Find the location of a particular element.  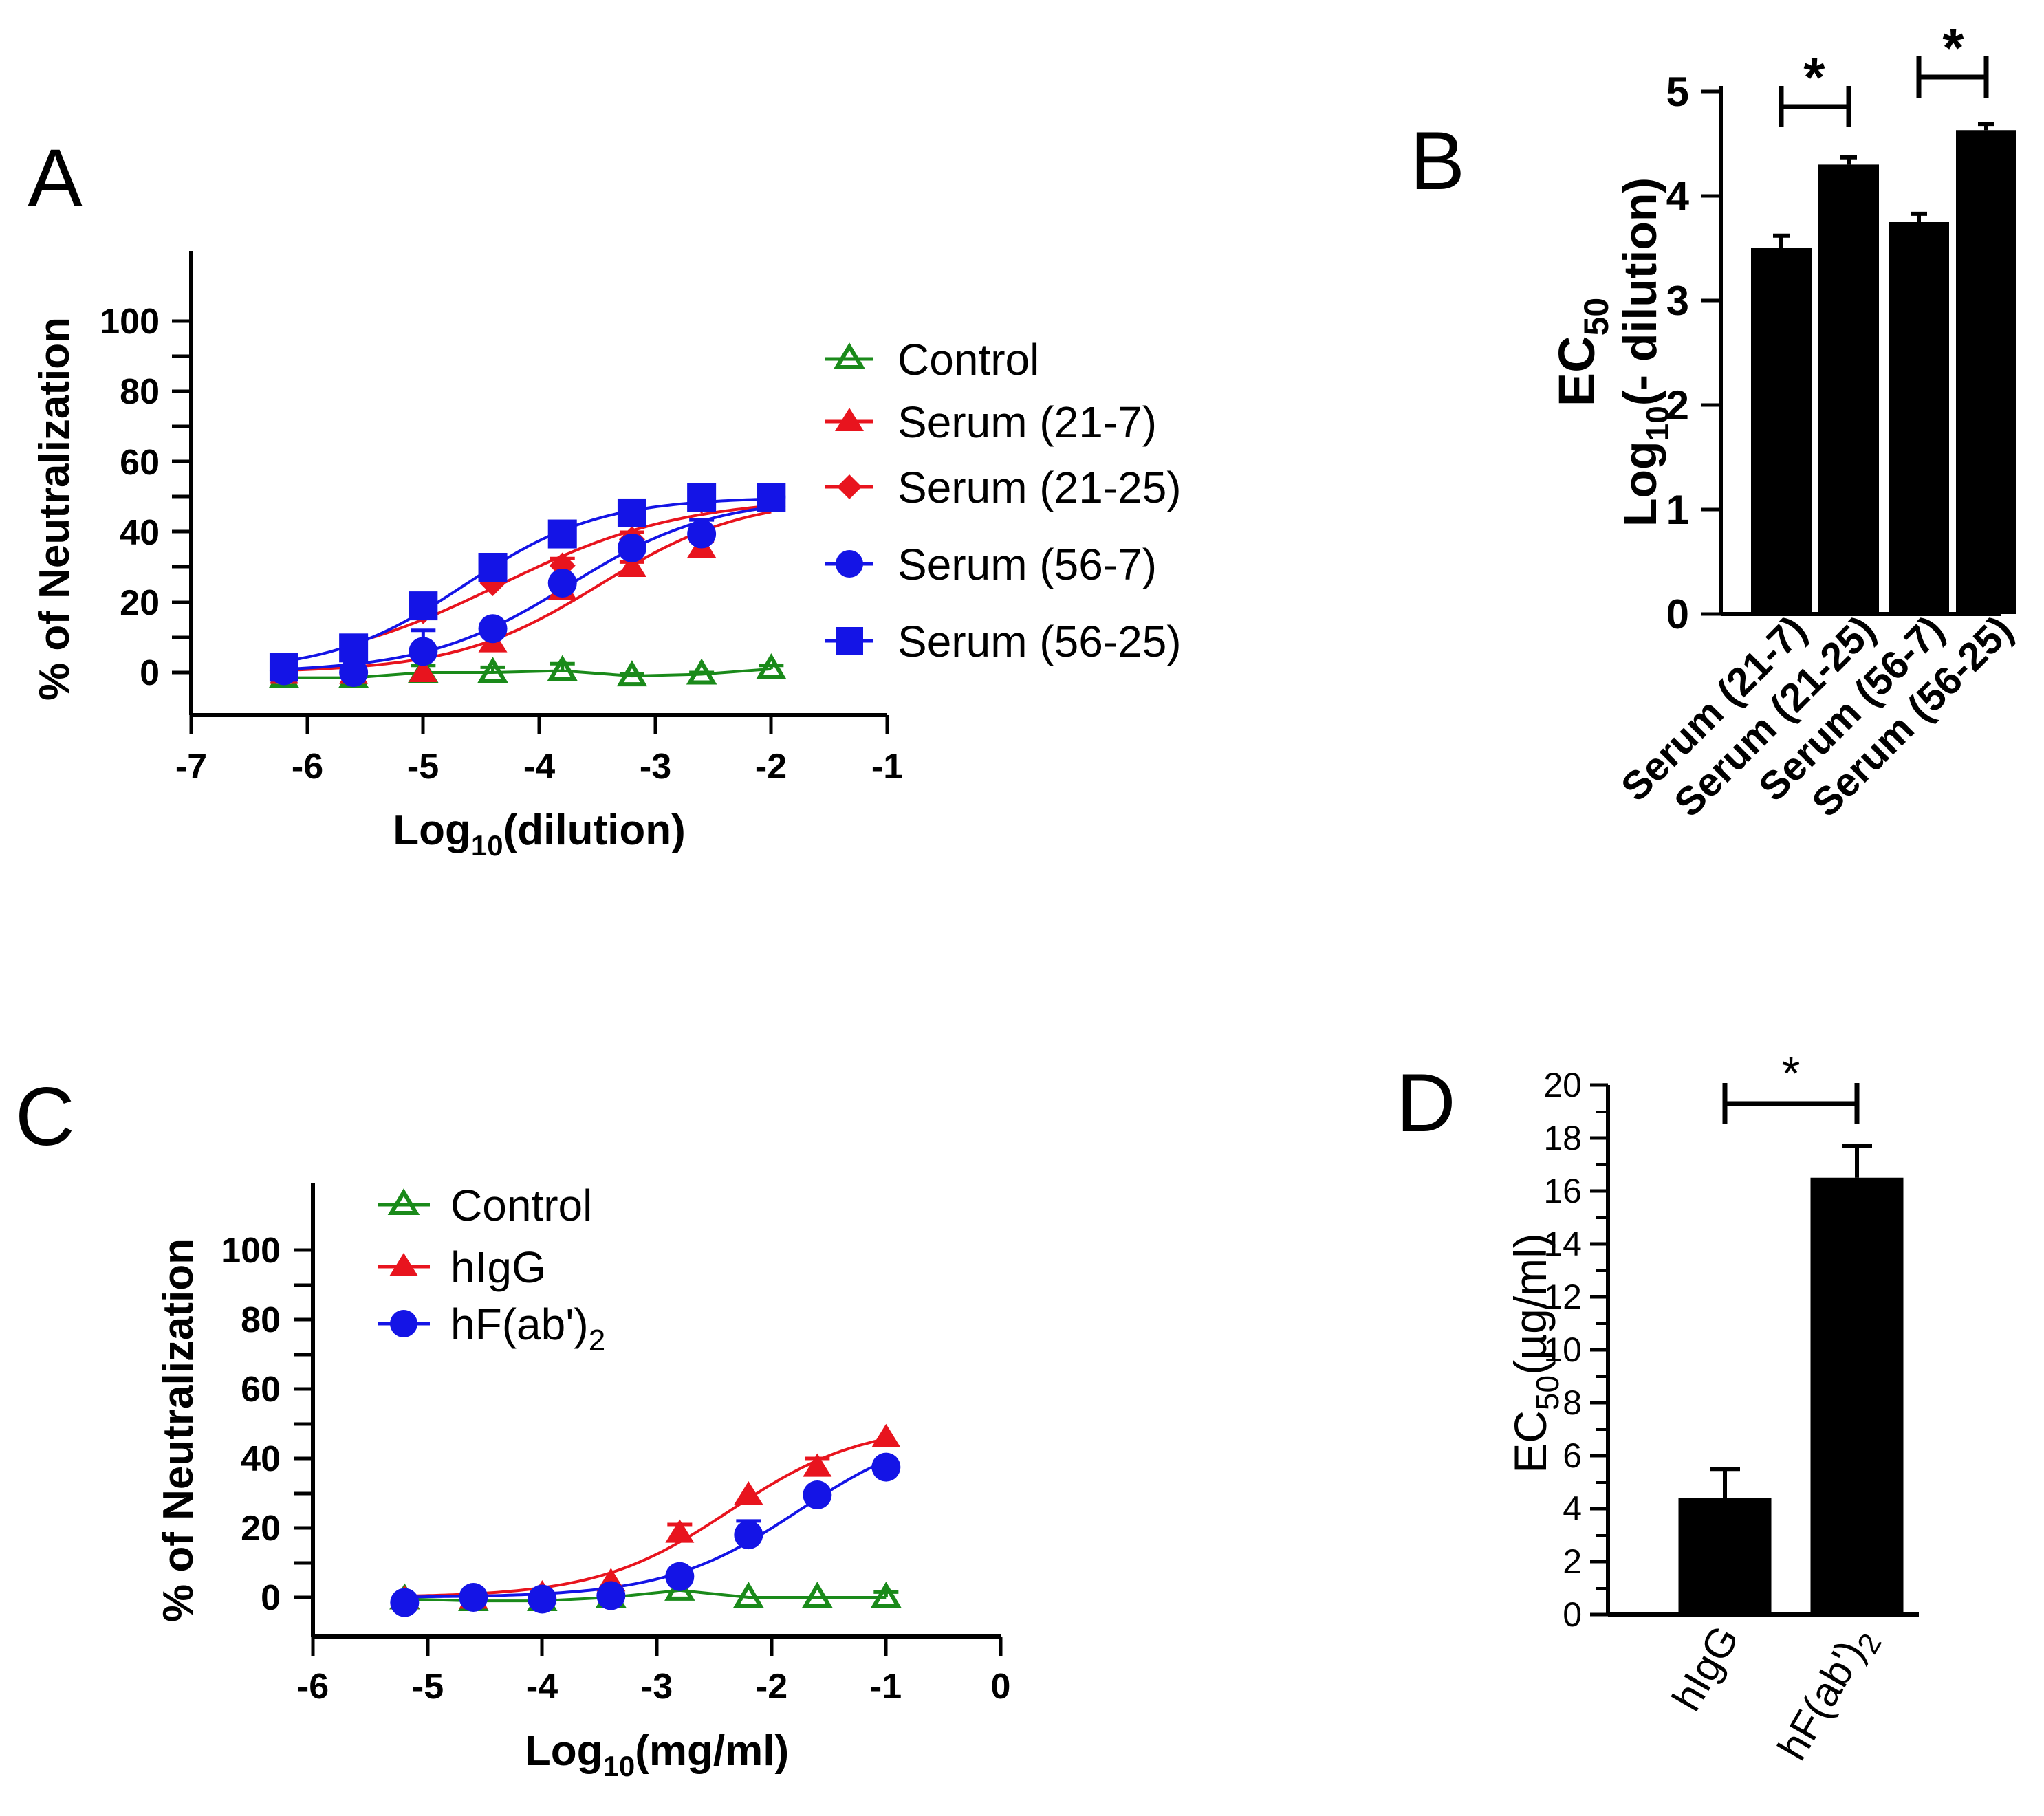

panel-d-y-tick-label: 20 is located at coordinates (1562, 1085).